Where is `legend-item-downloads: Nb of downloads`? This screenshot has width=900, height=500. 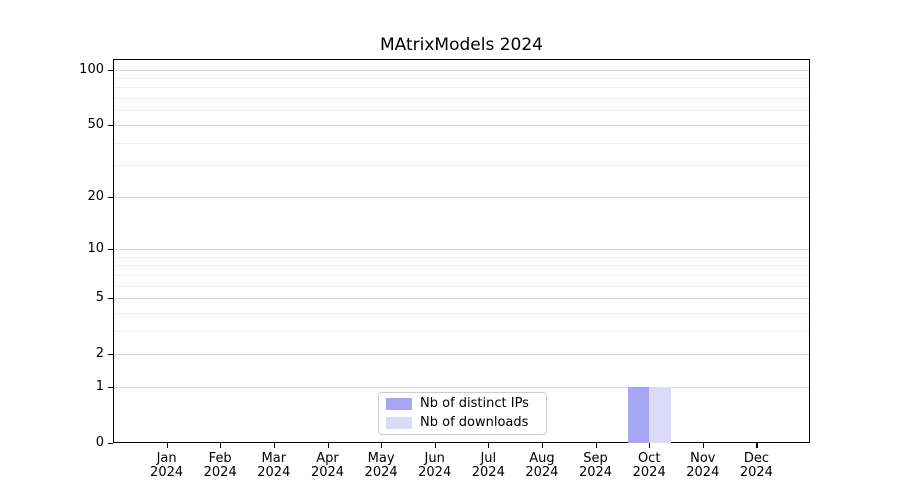
legend-item-downloads: Nb of downloads is located at coordinates (462, 423).